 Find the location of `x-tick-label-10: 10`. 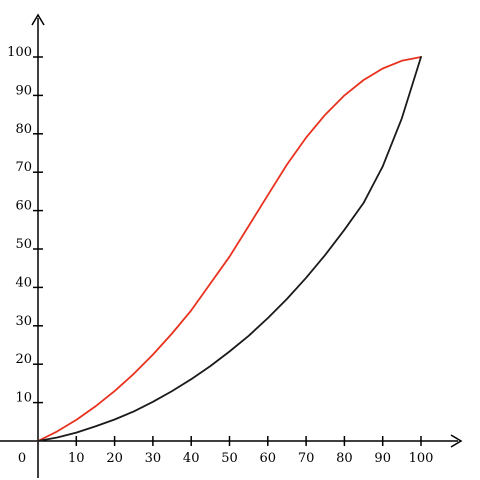

x-tick-label-10: 10 is located at coordinates (76, 458).